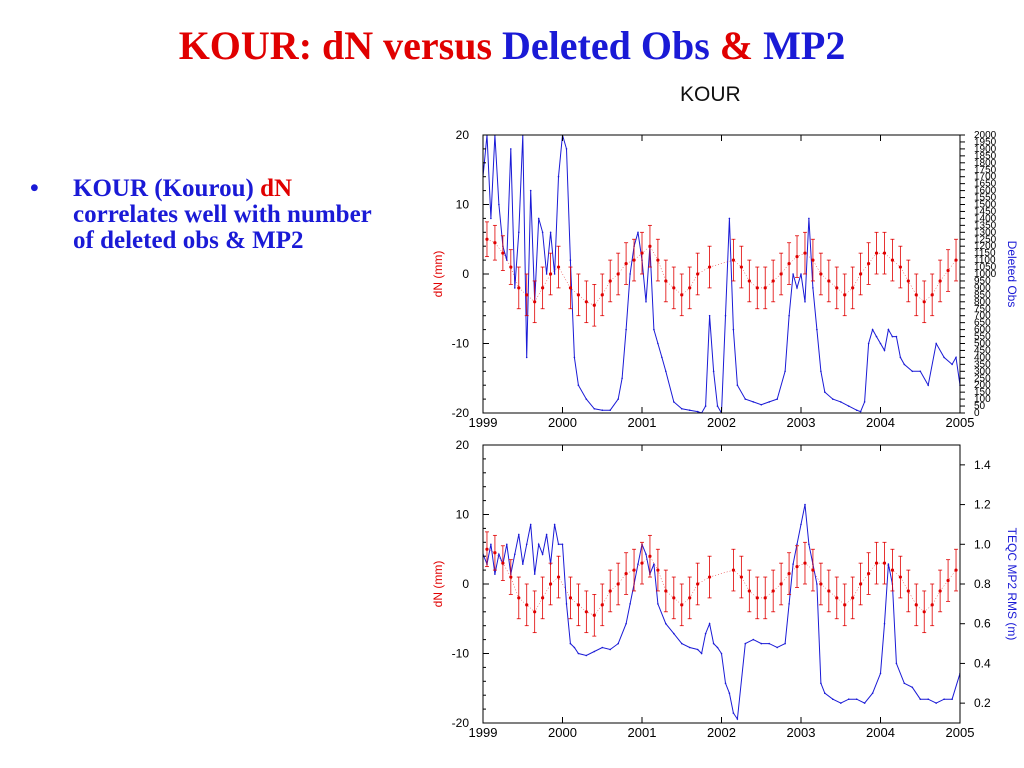 This screenshot has width=1024, height=768. I want to click on x-tick-label: 2001, so click(642, 422).